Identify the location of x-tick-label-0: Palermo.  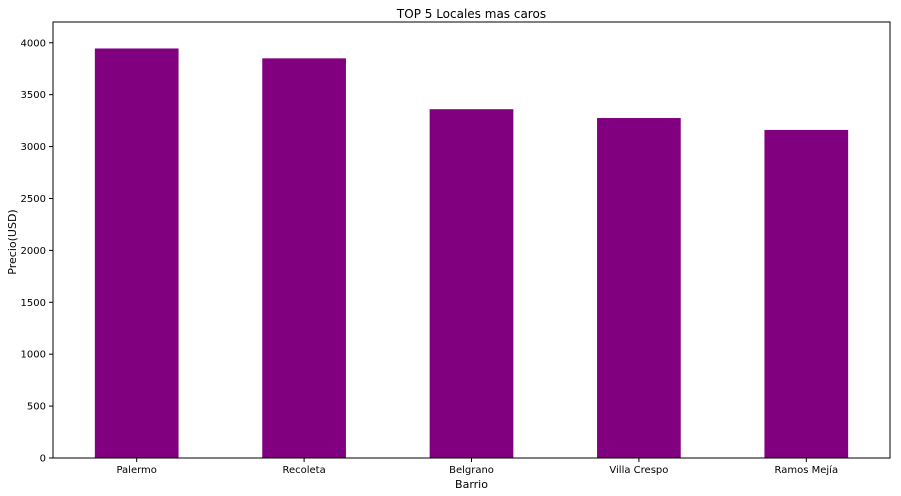
(136, 470).